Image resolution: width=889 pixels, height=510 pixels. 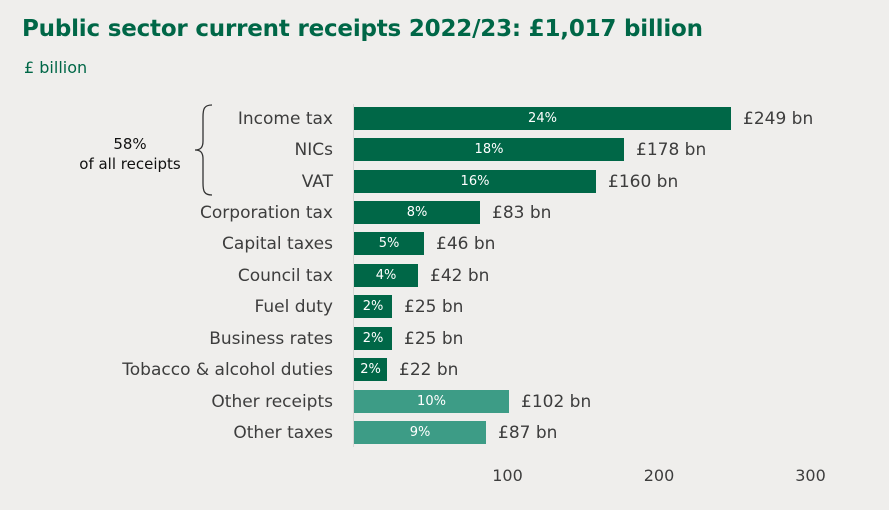 I want to click on bar-row: Corporation tax 8% £83 bn, so click(x=444, y=213).